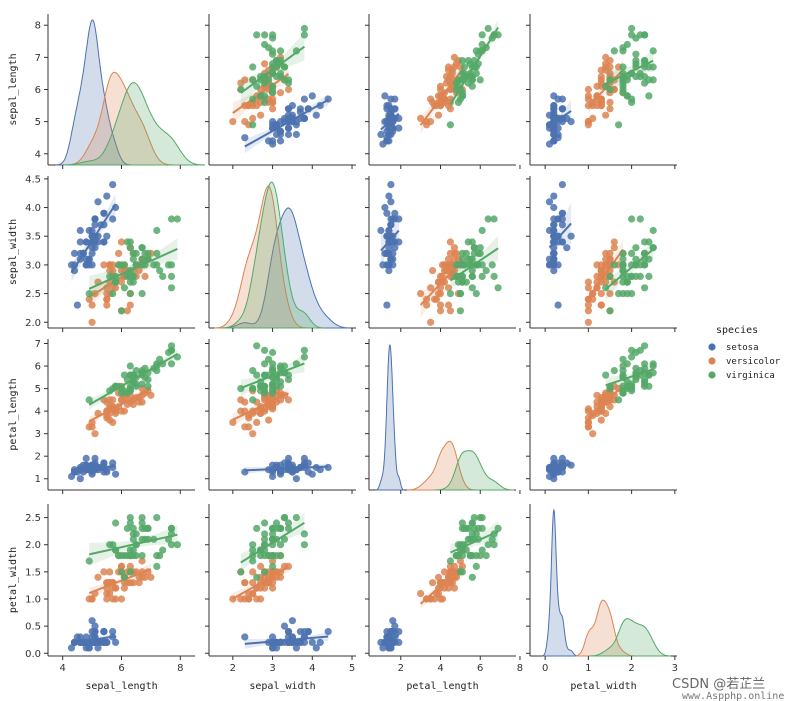 This screenshot has height=701, width=788. What do you see at coordinates (33, 179) in the screenshot?
I see `y-tick-label: 4.5` at bounding box center [33, 179].